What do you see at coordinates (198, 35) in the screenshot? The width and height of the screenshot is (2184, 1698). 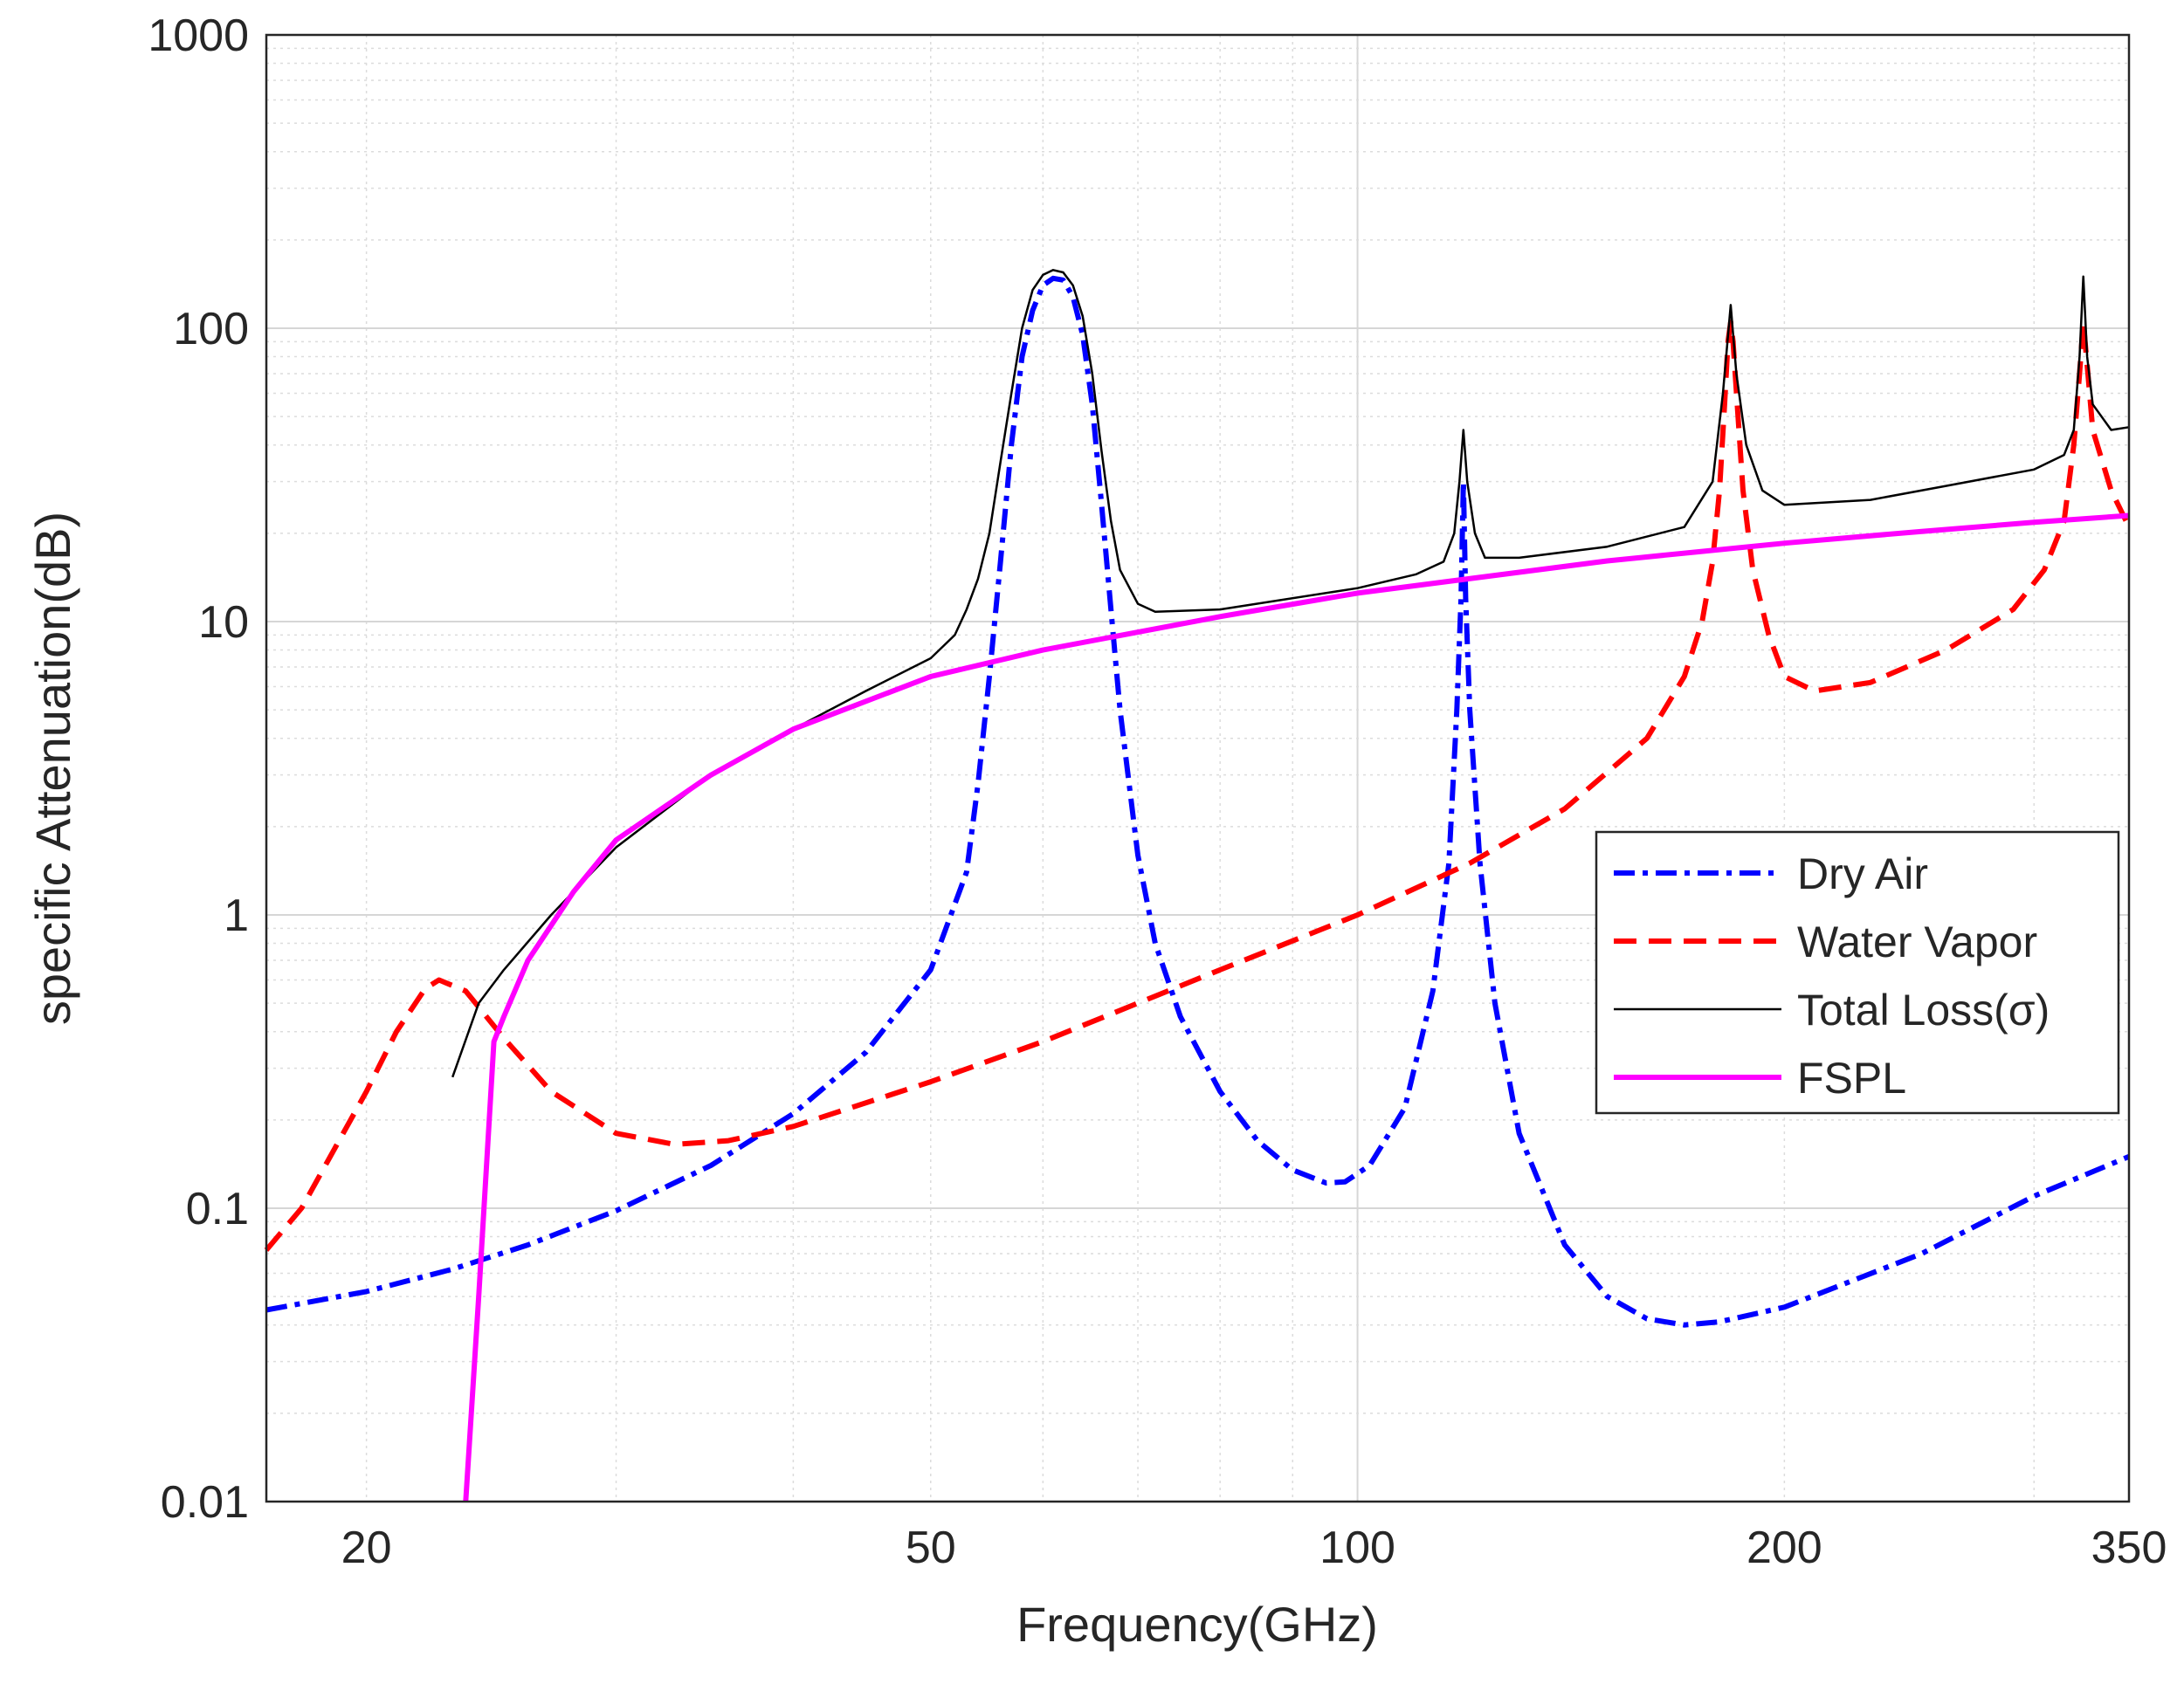 I see `y-tick-label-1000: 1000` at bounding box center [198, 35].